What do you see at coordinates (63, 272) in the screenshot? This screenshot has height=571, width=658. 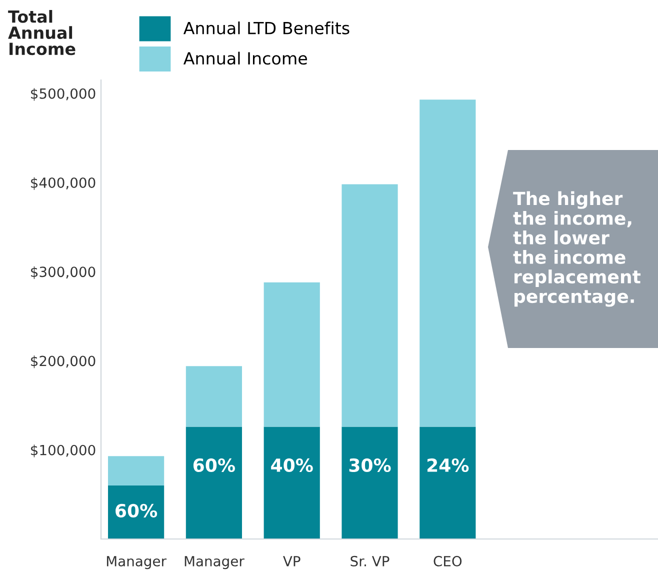 I see `y-tick-label: $300,000` at bounding box center [63, 272].